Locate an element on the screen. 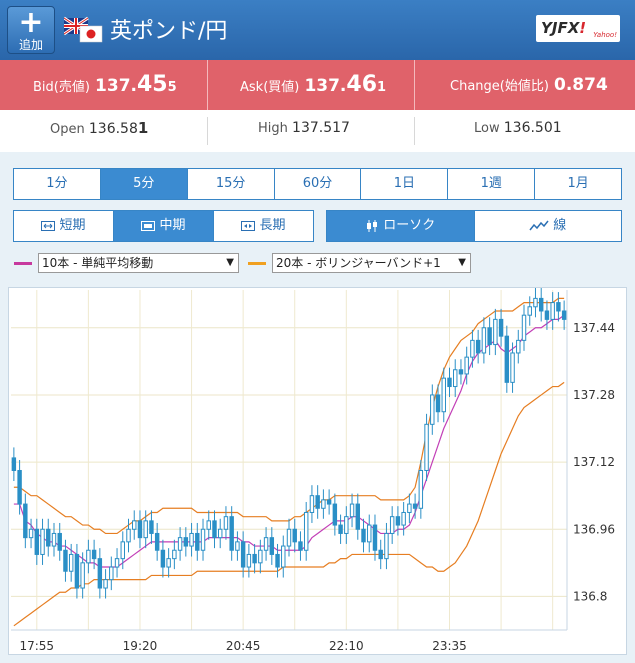 The width and height of the screenshot is (635, 663). timeframe-tabs: 1分 5分 15分 60分 1日 1週 1月 is located at coordinates (317, 184).